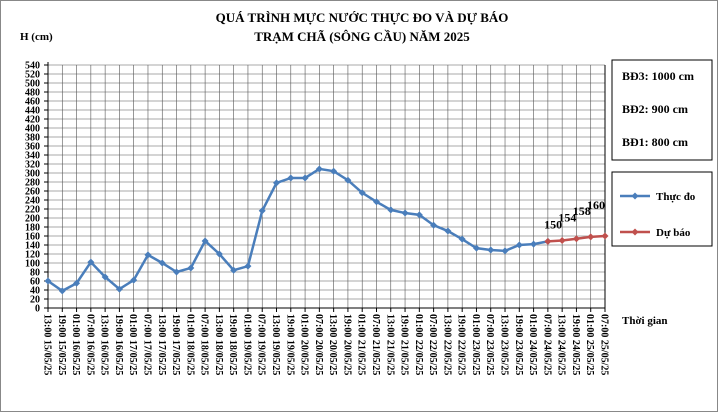 The image size is (718, 412). I want to click on x-tick-label: 07:00 22/05/25, so click(432, 344).